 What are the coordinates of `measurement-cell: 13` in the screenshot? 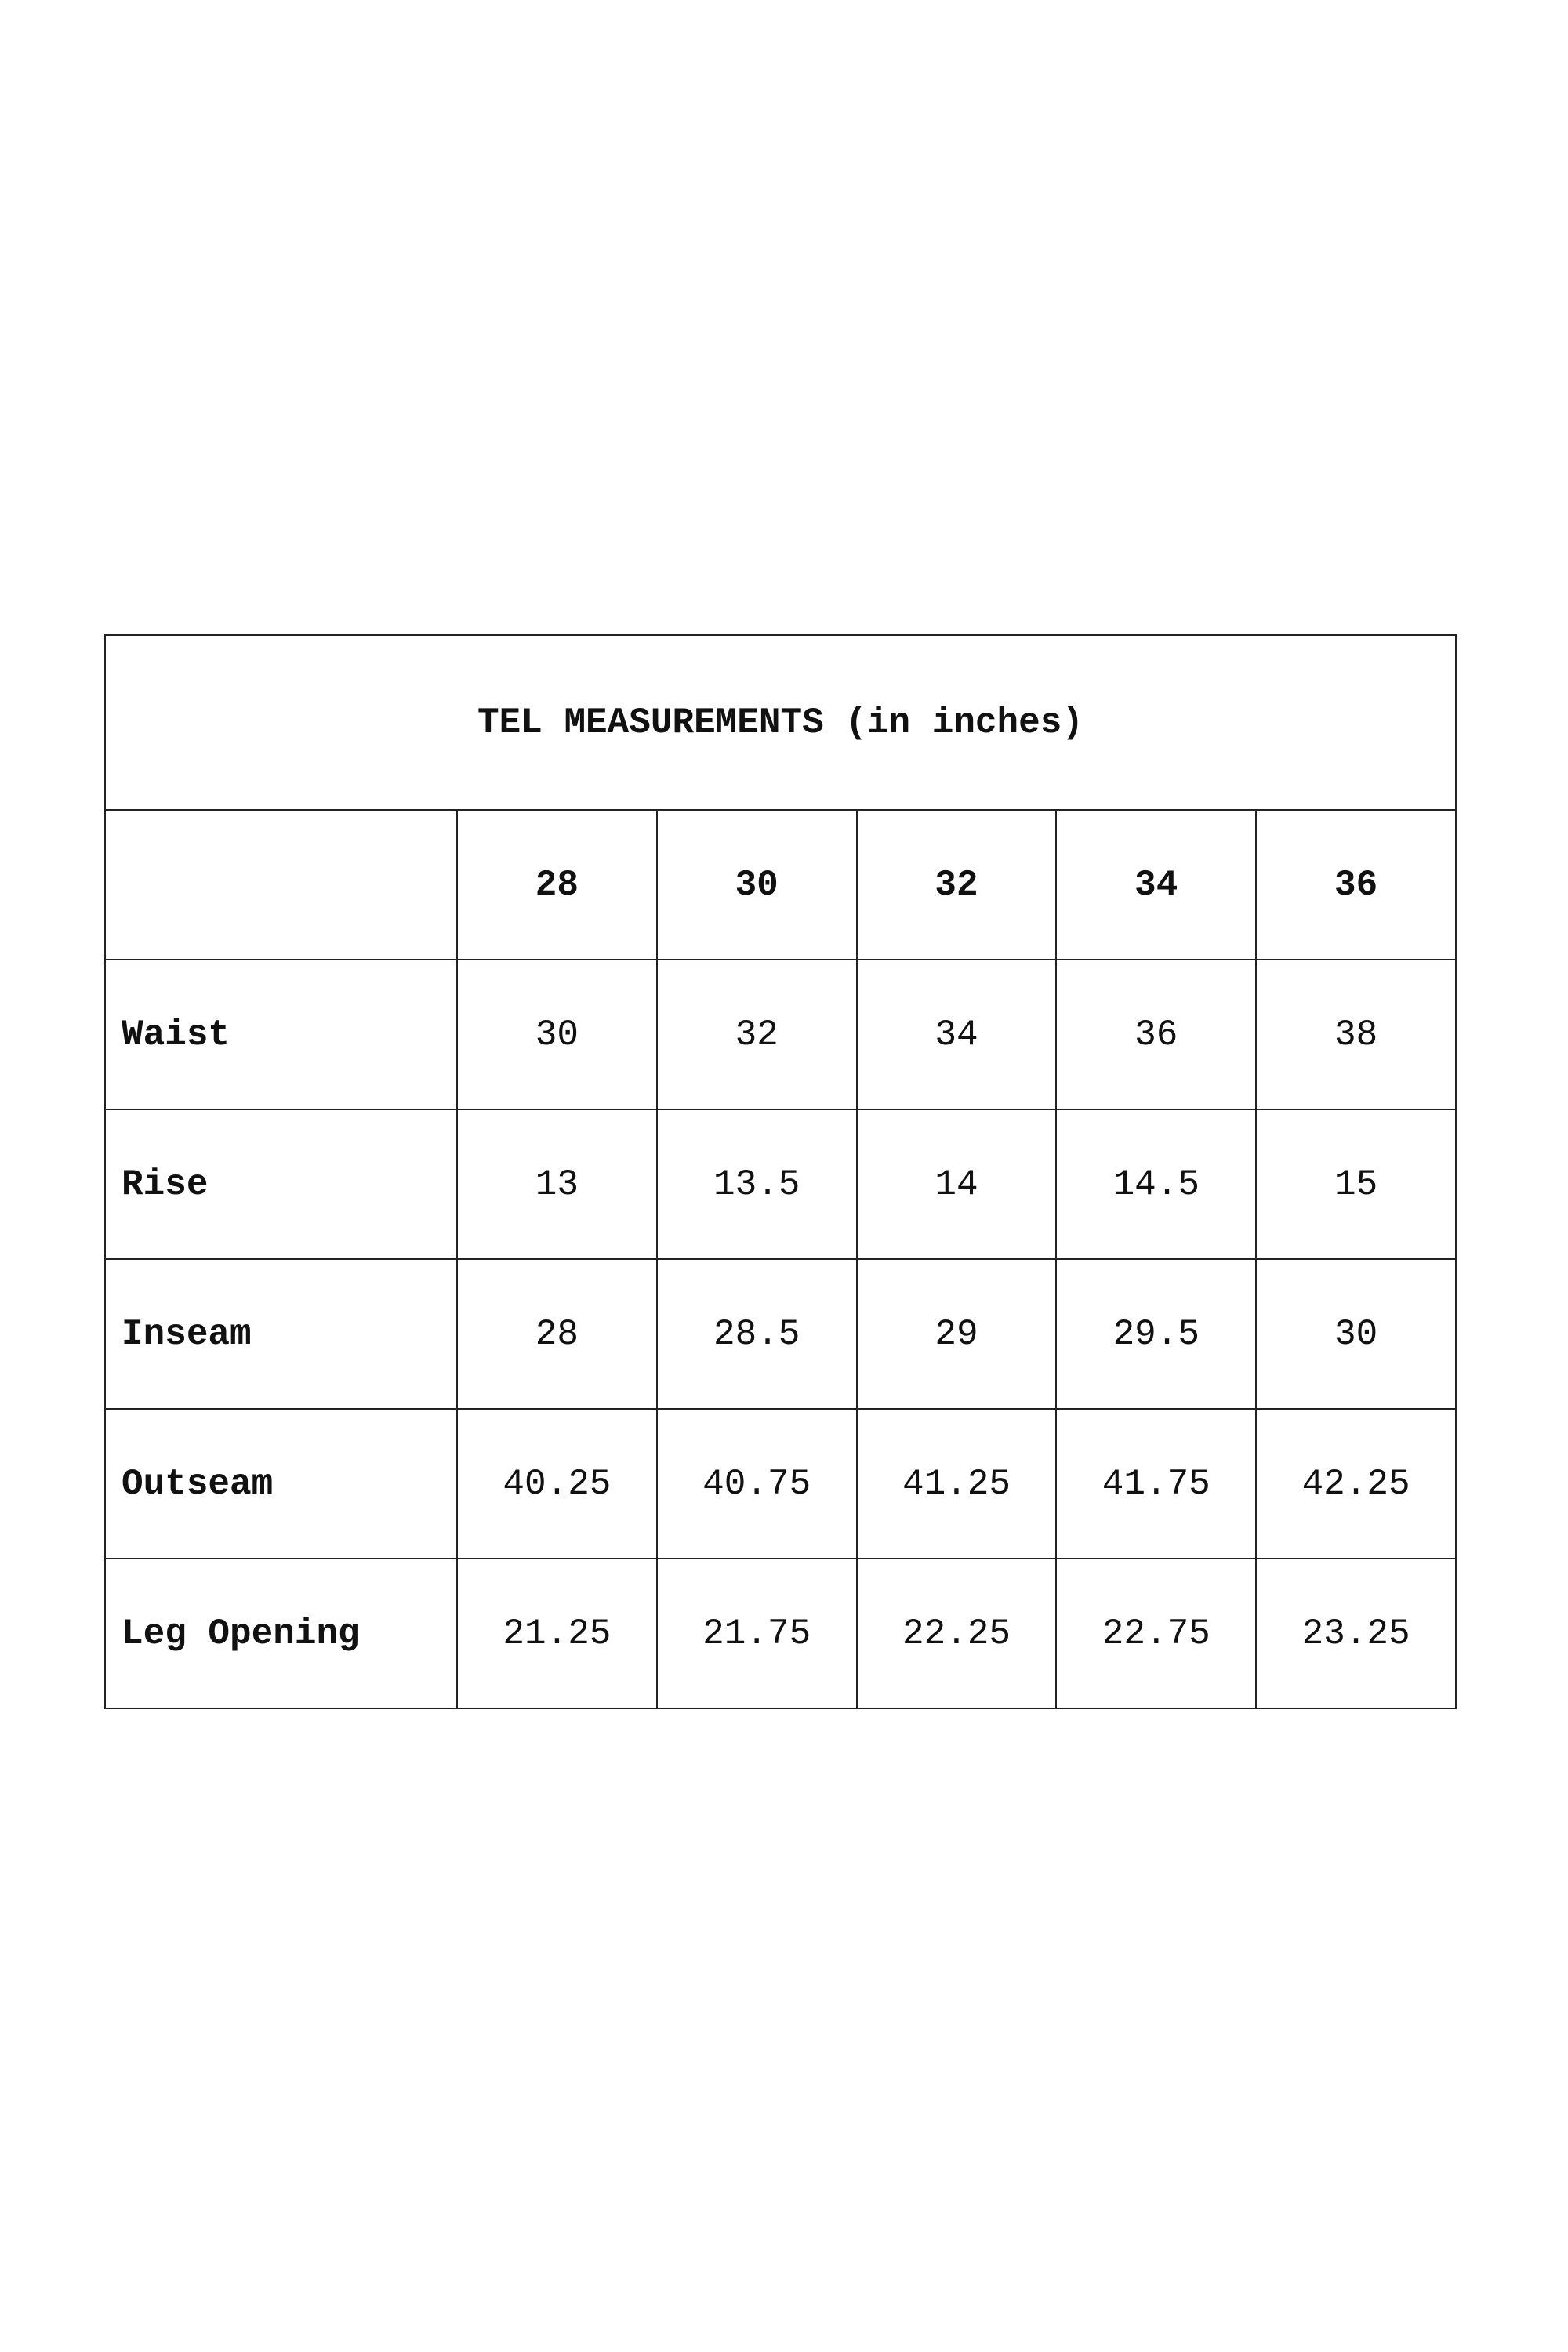 It's located at (557, 1184).